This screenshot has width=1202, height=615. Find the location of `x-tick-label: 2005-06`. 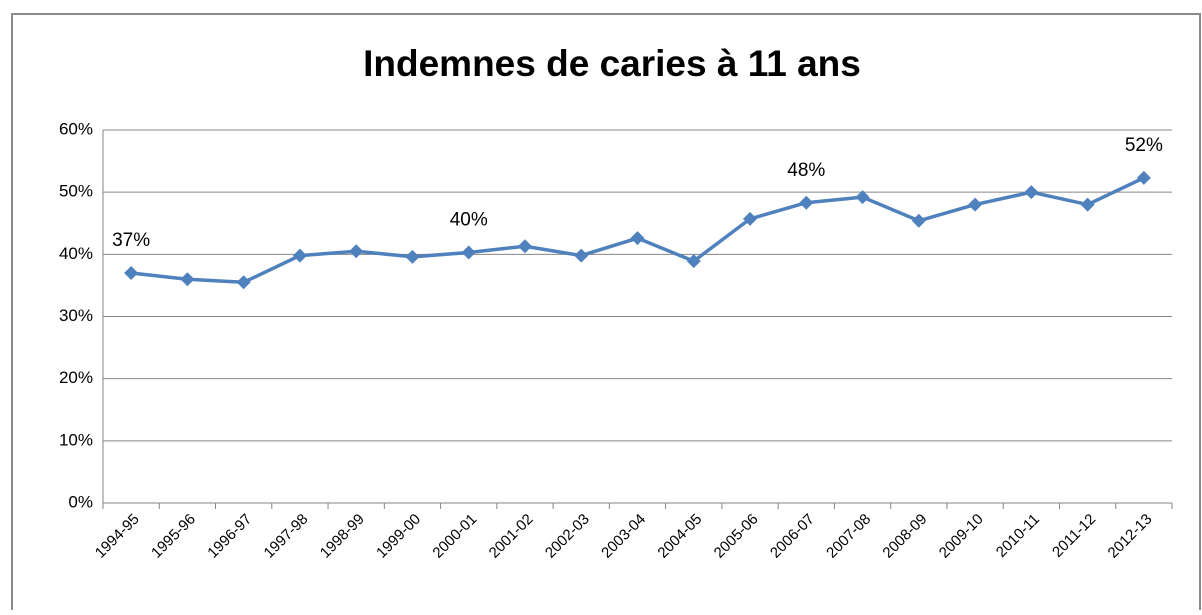

x-tick-label: 2005-06 is located at coordinates (736, 536).